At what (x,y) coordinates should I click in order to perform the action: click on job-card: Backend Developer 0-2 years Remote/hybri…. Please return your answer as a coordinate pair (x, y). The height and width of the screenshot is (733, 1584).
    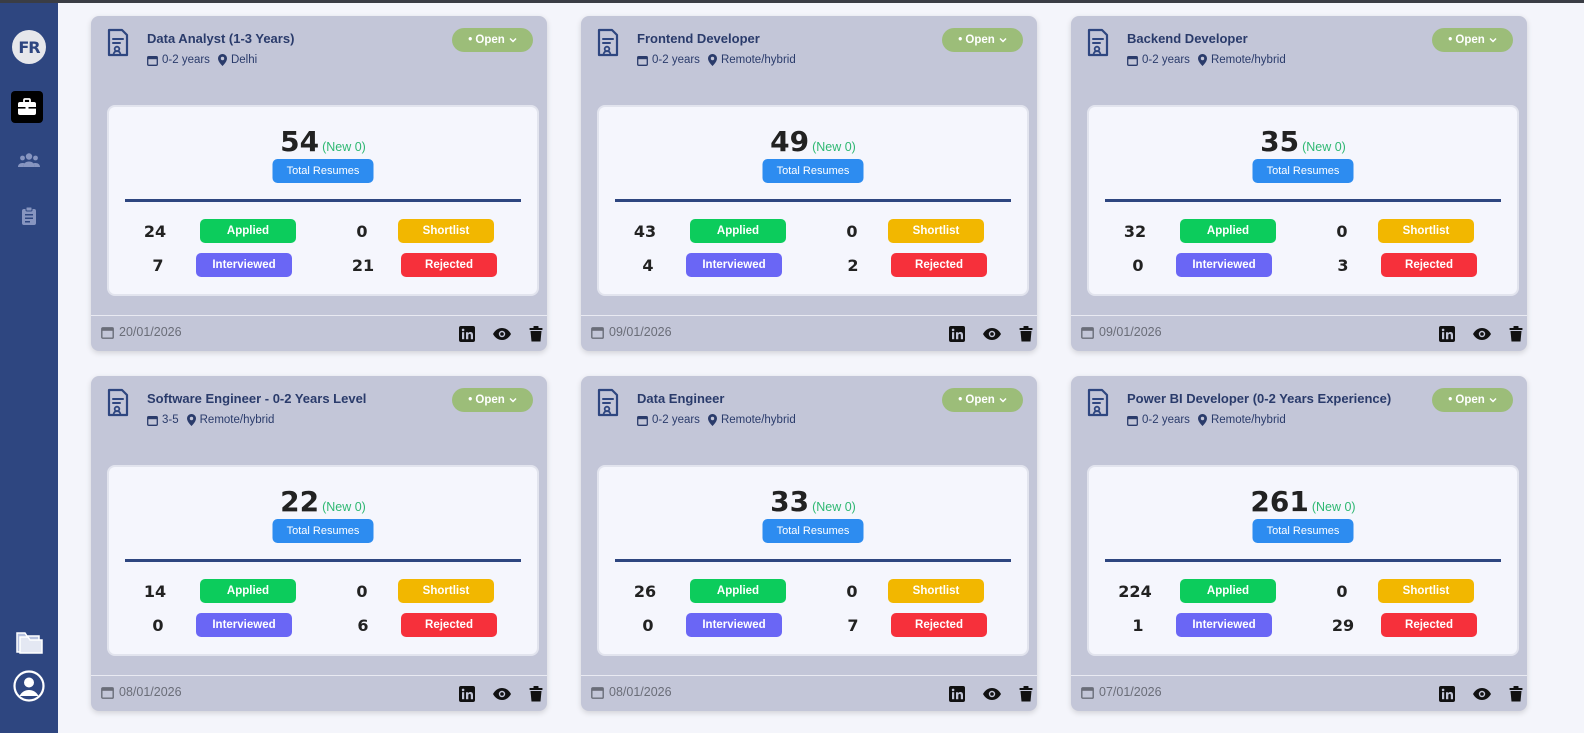
    Looking at the image, I should click on (1299, 183).